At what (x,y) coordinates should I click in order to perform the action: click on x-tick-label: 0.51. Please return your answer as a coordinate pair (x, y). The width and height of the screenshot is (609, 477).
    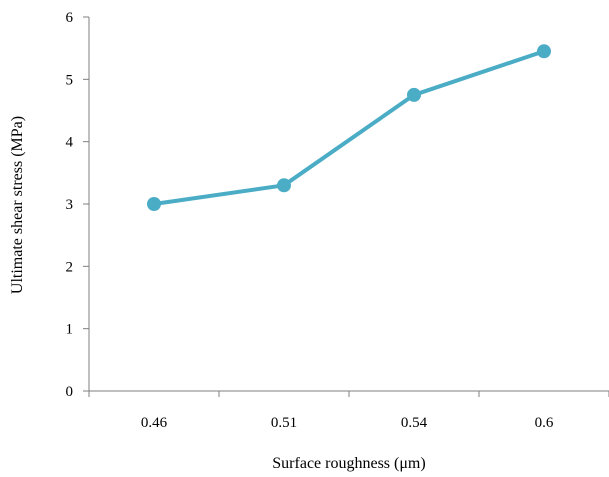
    Looking at the image, I should click on (284, 423).